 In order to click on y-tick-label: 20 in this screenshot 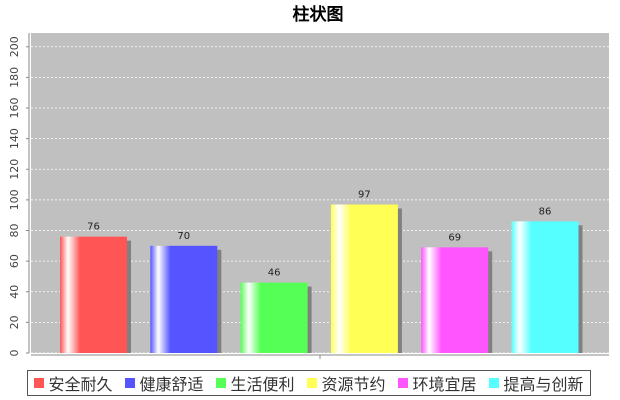, I will do `click(14, 322)`.